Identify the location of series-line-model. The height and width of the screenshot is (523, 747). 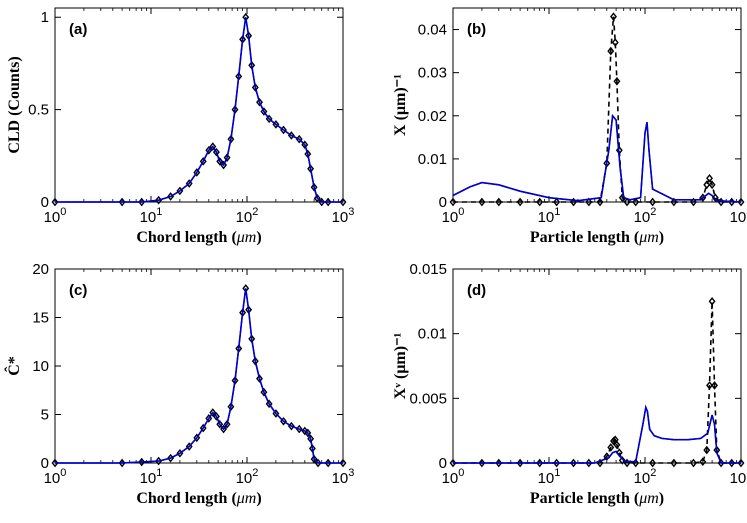
(597, 109).